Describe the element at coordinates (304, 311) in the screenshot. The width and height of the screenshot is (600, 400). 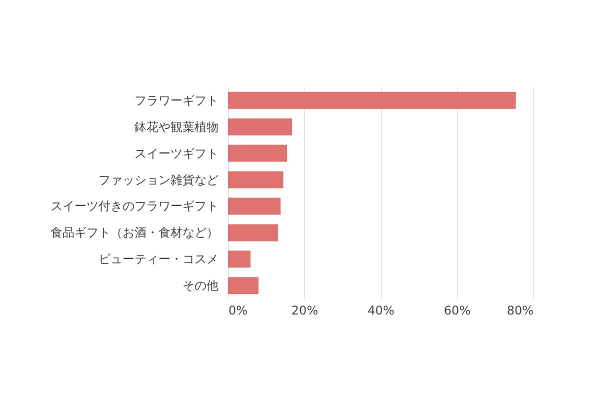
I see `x-tick-label: 20%` at that location.